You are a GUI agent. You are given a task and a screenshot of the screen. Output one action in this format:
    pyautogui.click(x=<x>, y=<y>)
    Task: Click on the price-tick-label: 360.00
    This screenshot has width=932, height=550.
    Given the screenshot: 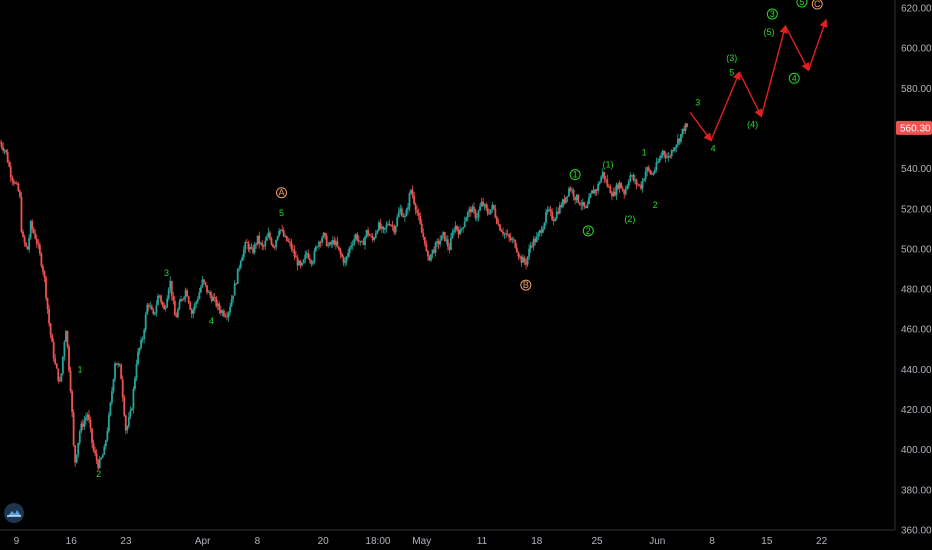 What is the action you would take?
    pyautogui.click(x=916, y=531)
    